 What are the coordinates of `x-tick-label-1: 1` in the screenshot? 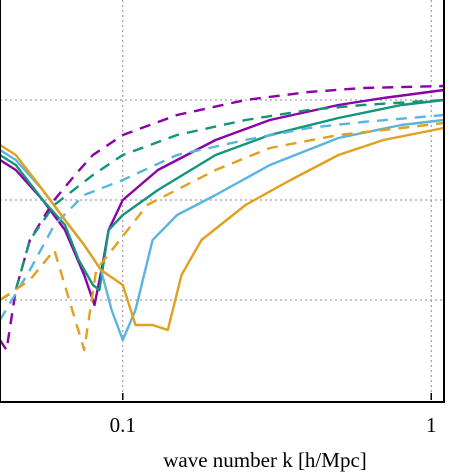 It's located at (431, 425).